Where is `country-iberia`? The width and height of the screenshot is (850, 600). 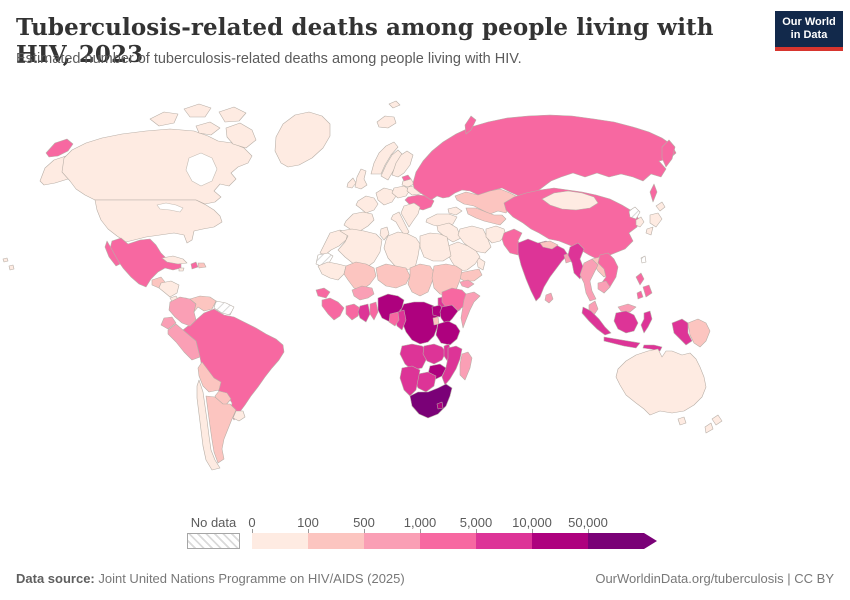
country-iberia is located at coordinates (359, 221).